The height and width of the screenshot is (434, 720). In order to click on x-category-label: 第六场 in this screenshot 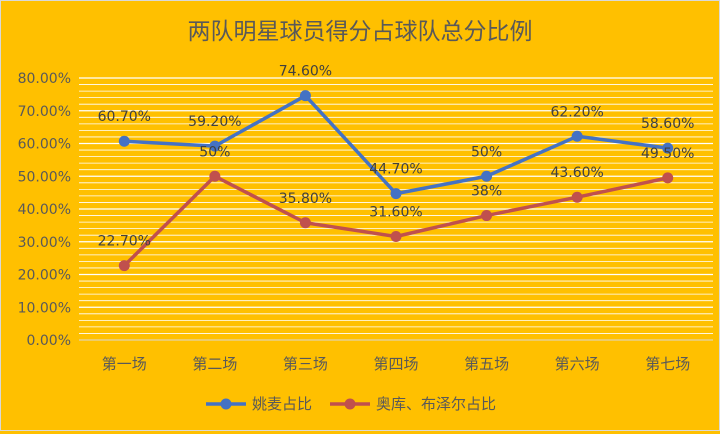, I will do `click(577, 364)`.